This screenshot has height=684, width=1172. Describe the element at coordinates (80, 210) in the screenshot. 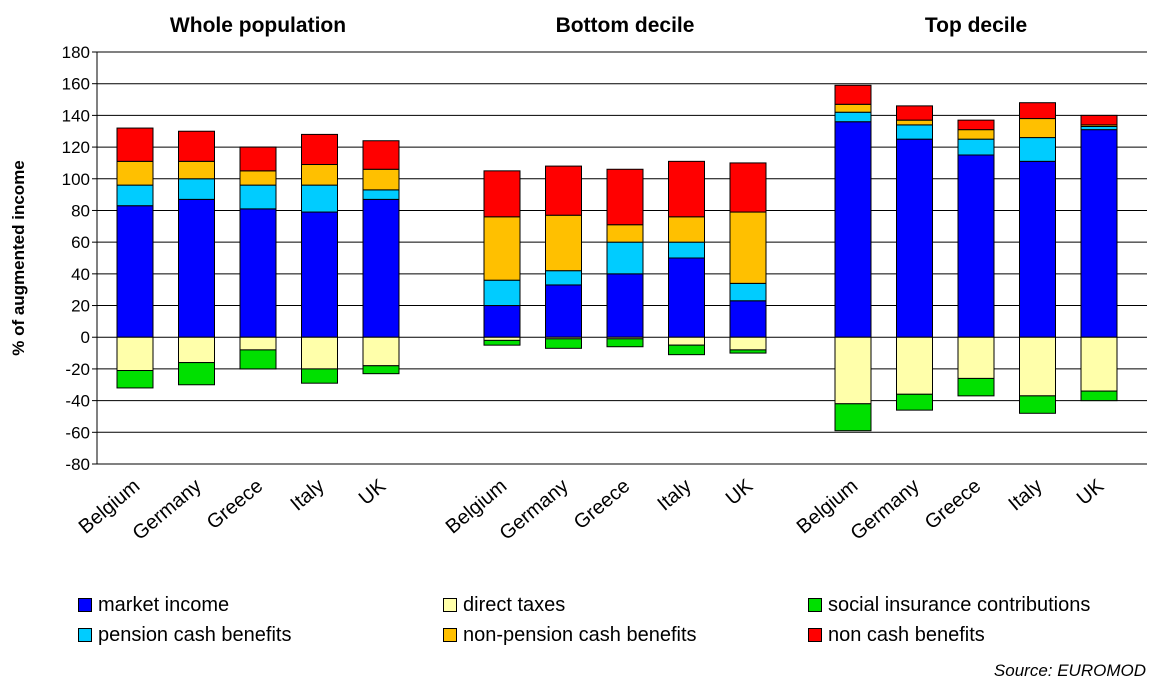

I see `y-tick-label: 80` at that location.